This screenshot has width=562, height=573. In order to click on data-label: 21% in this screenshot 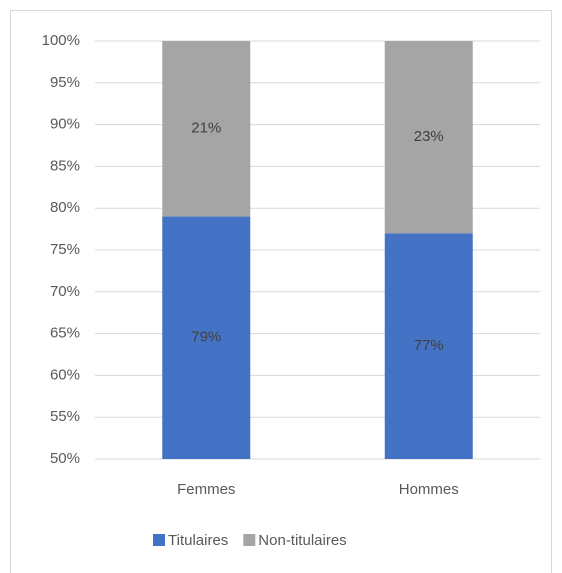, I will do `click(206, 128)`.